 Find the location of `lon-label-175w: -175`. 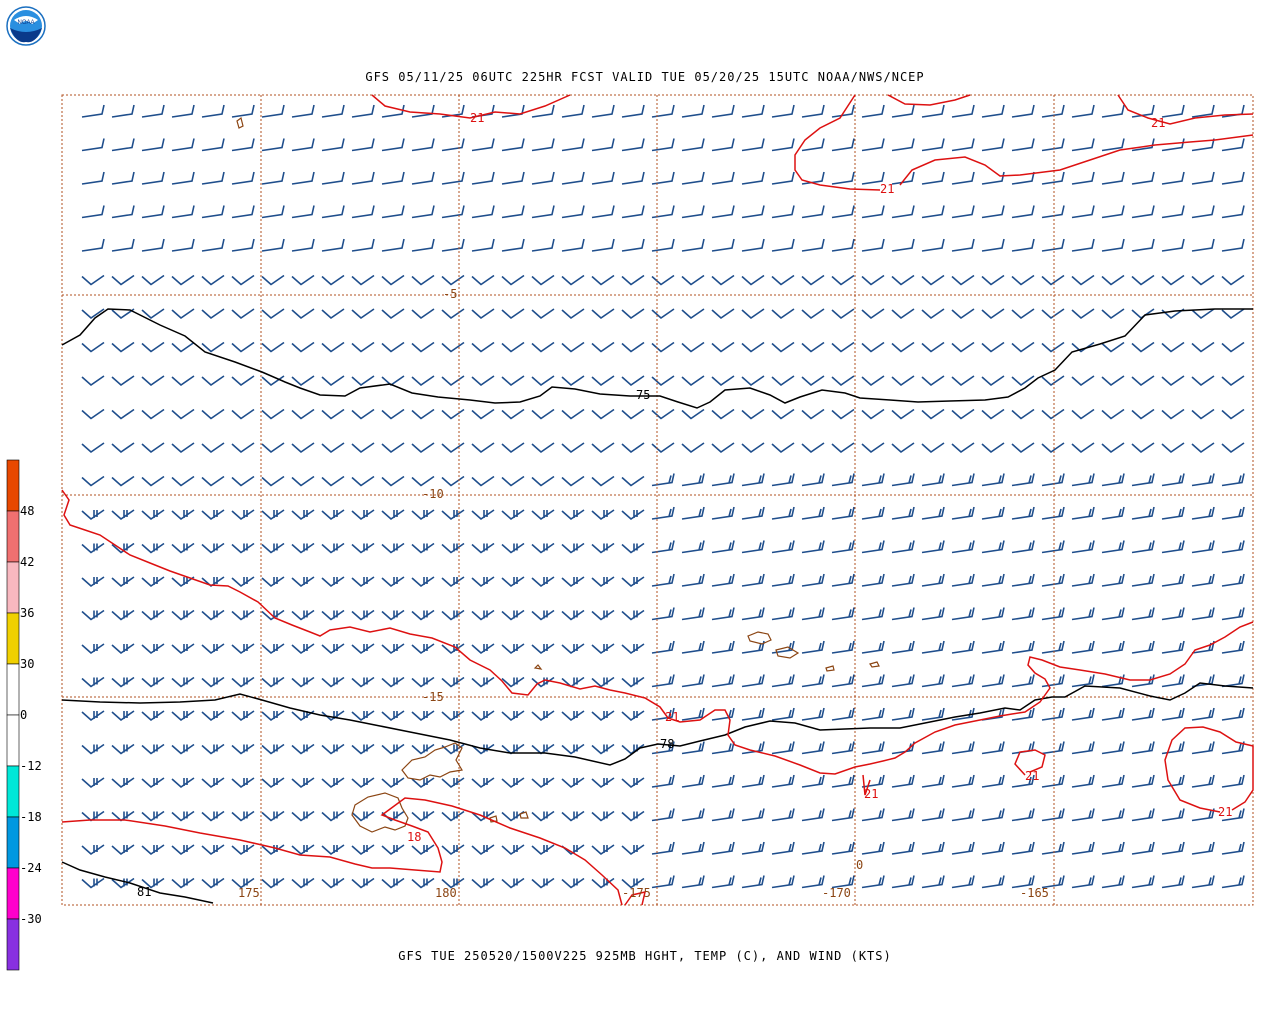

lon-label-175w: -175 is located at coordinates (636, 893).